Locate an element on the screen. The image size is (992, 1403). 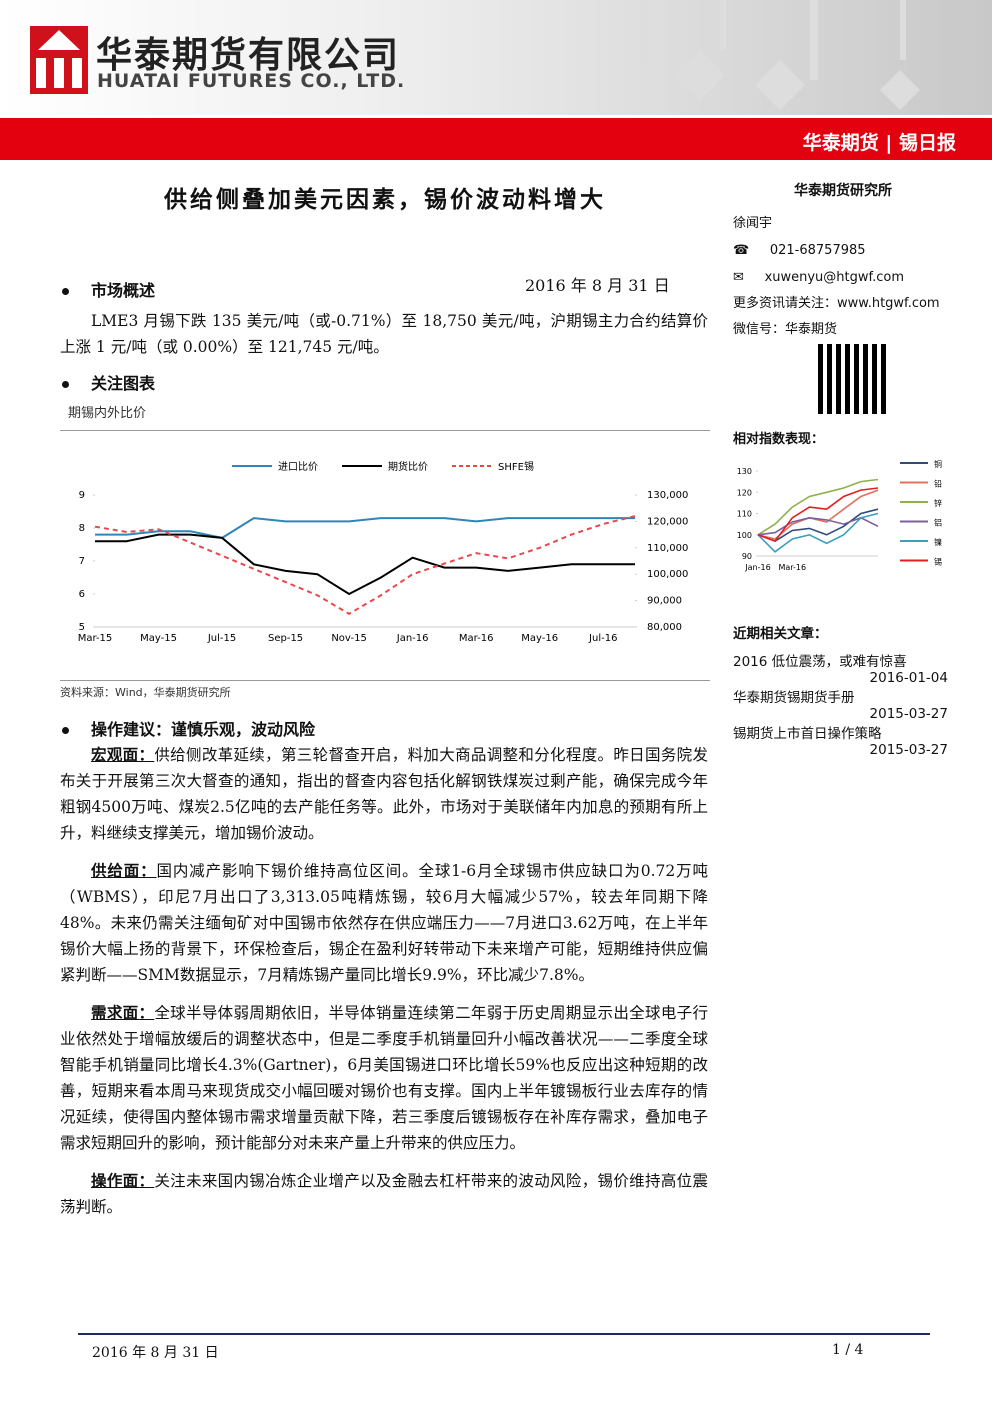
para-text: 关注未来国内锡冶炼企业增产以及金融去杠杆带来的波动风险，锡价维持高位震荡判断。 is located at coordinates (384, 1194).